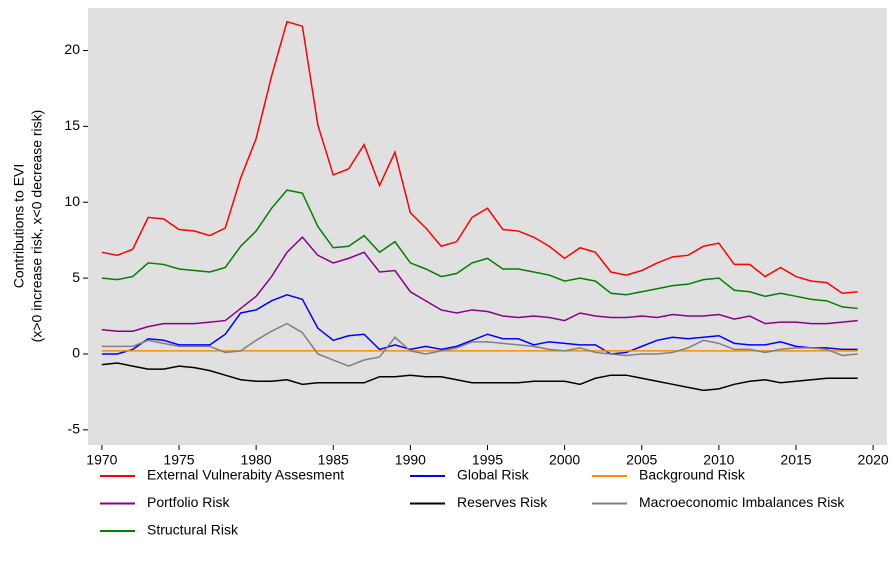 This screenshot has height=566, width=893. I want to click on y-tick-label: 20, so click(72, 49).